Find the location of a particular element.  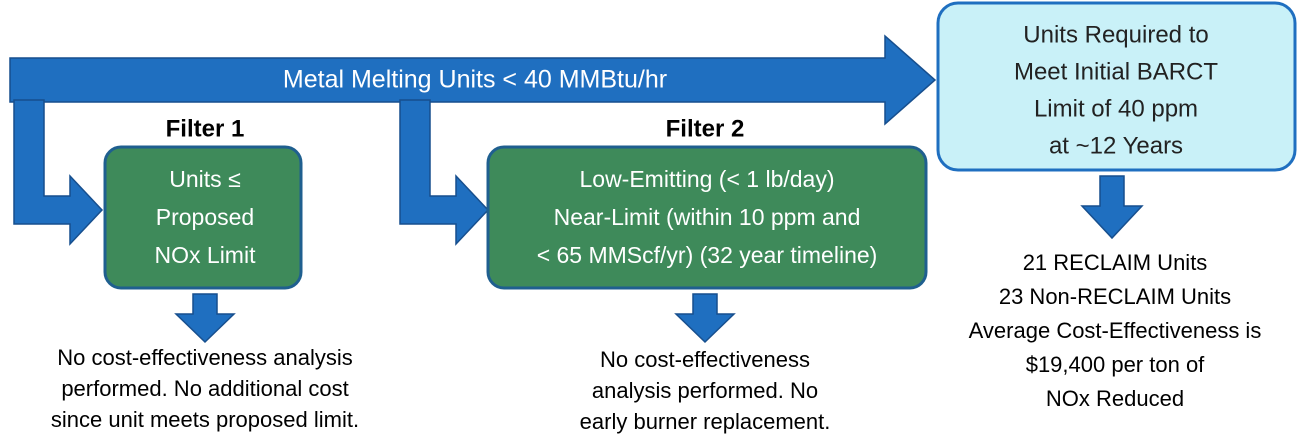

result-line: 21 RECLAIM Units is located at coordinates (1115, 262).